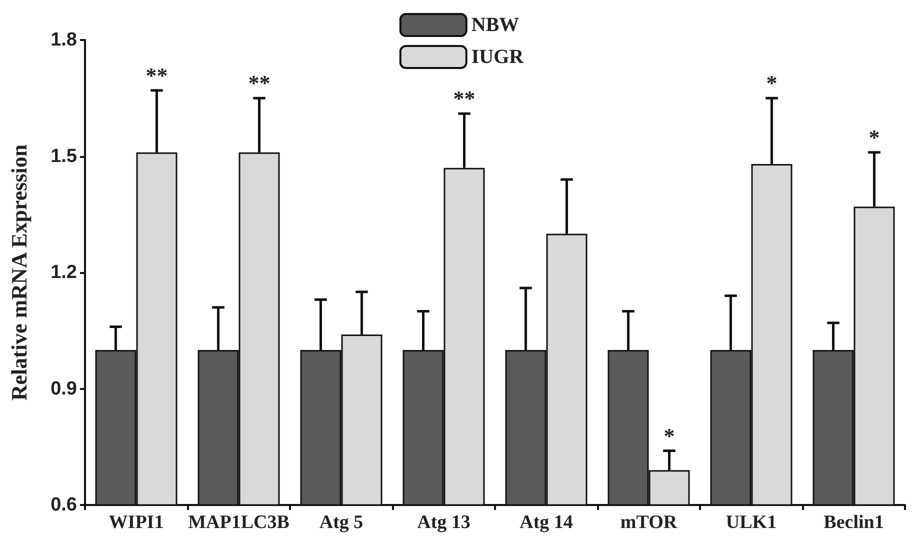 The height and width of the screenshot is (550, 923). Describe the element at coordinates (854, 522) in the screenshot. I see `x-tick-label: Beclin1` at that location.